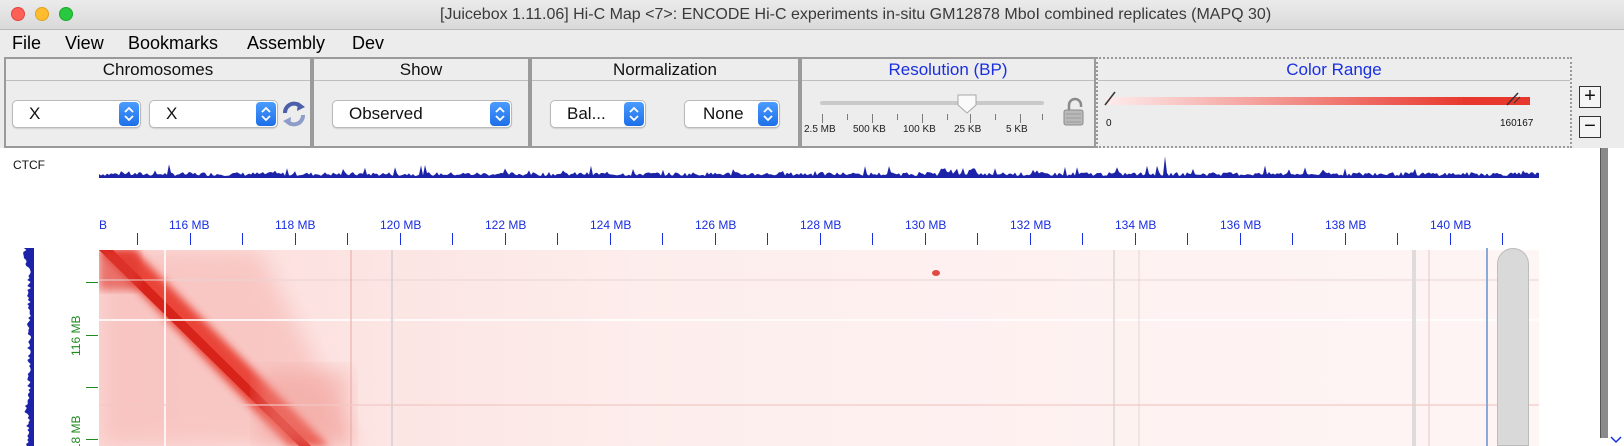 This screenshot has height=446, width=1624. What do you see at coordinates (812, 43) in the screenshot?
I see `menu-bar: File View Bookmarks Assembly Dev` at bounding box center [812, 43].